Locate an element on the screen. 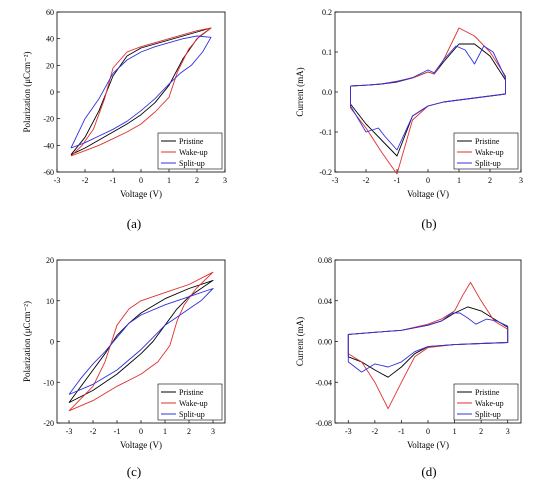 The height and width of the screenshot is (487, 550). y-tick-label: 0.08 is located at coordinates (325, 260).